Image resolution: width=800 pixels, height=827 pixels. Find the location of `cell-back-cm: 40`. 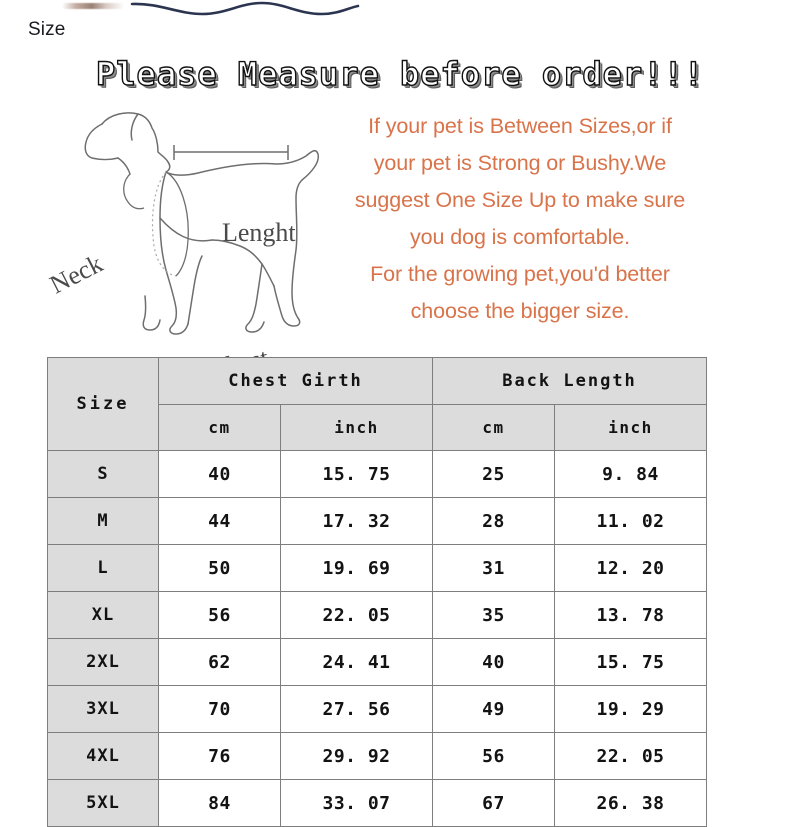

cell-back-cm: 40 is located at coordinates (493, 662).